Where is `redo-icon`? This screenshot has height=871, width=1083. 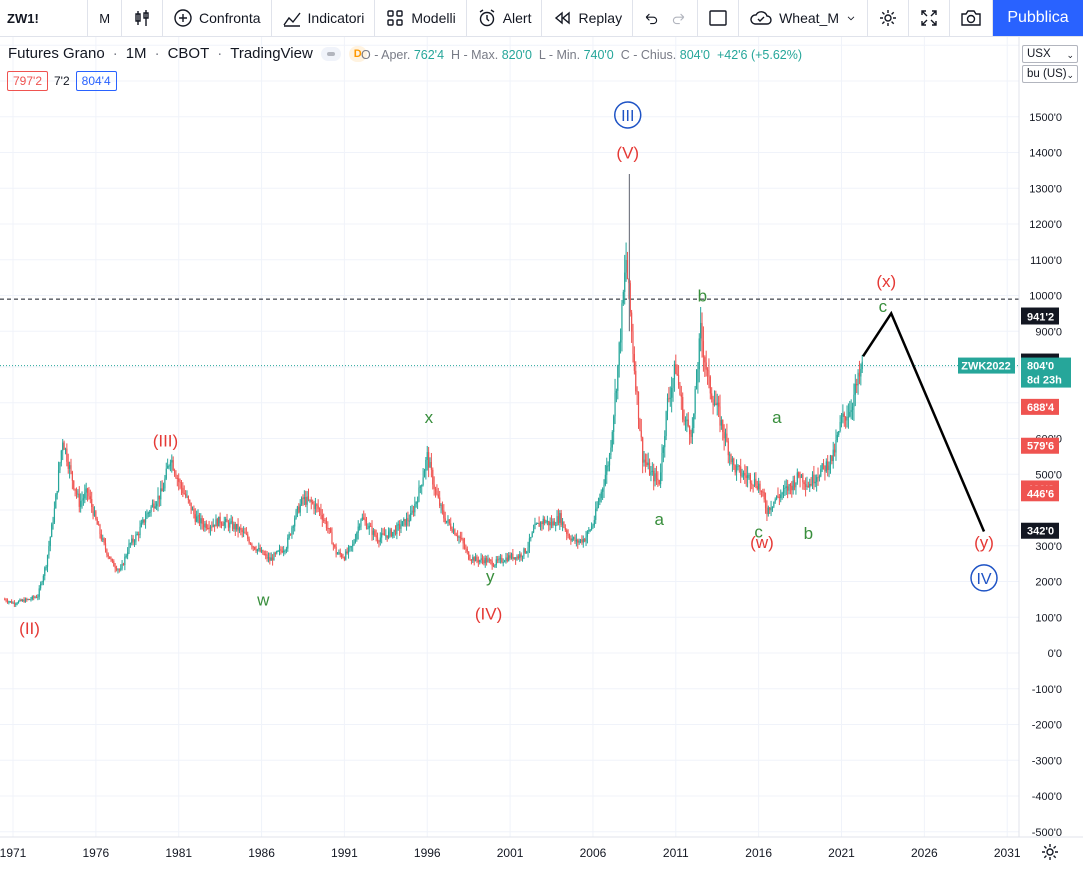
redo-icon is located at coordinates (679, 18).